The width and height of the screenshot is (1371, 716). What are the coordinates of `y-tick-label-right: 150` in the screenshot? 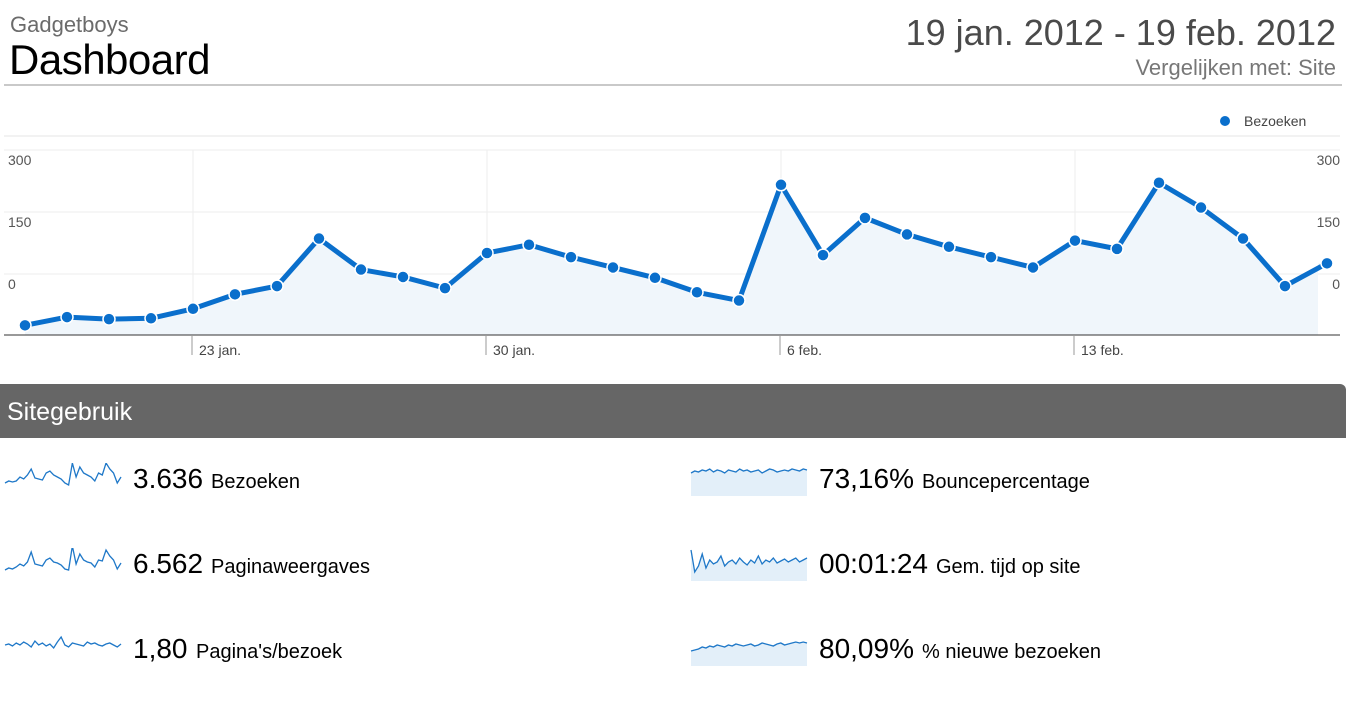 It's located at (1329, 222).